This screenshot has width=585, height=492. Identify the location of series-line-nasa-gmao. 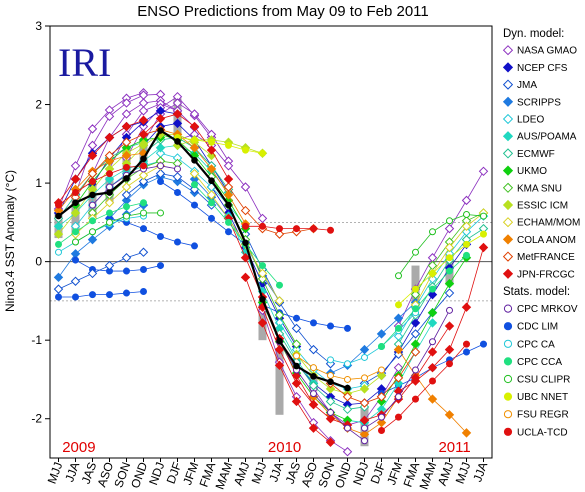
(169, 127).